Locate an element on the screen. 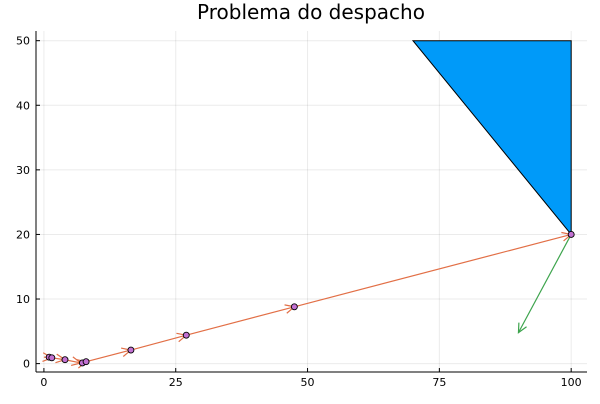  x-tick-label: 100 is located at coordinates (571, 382).